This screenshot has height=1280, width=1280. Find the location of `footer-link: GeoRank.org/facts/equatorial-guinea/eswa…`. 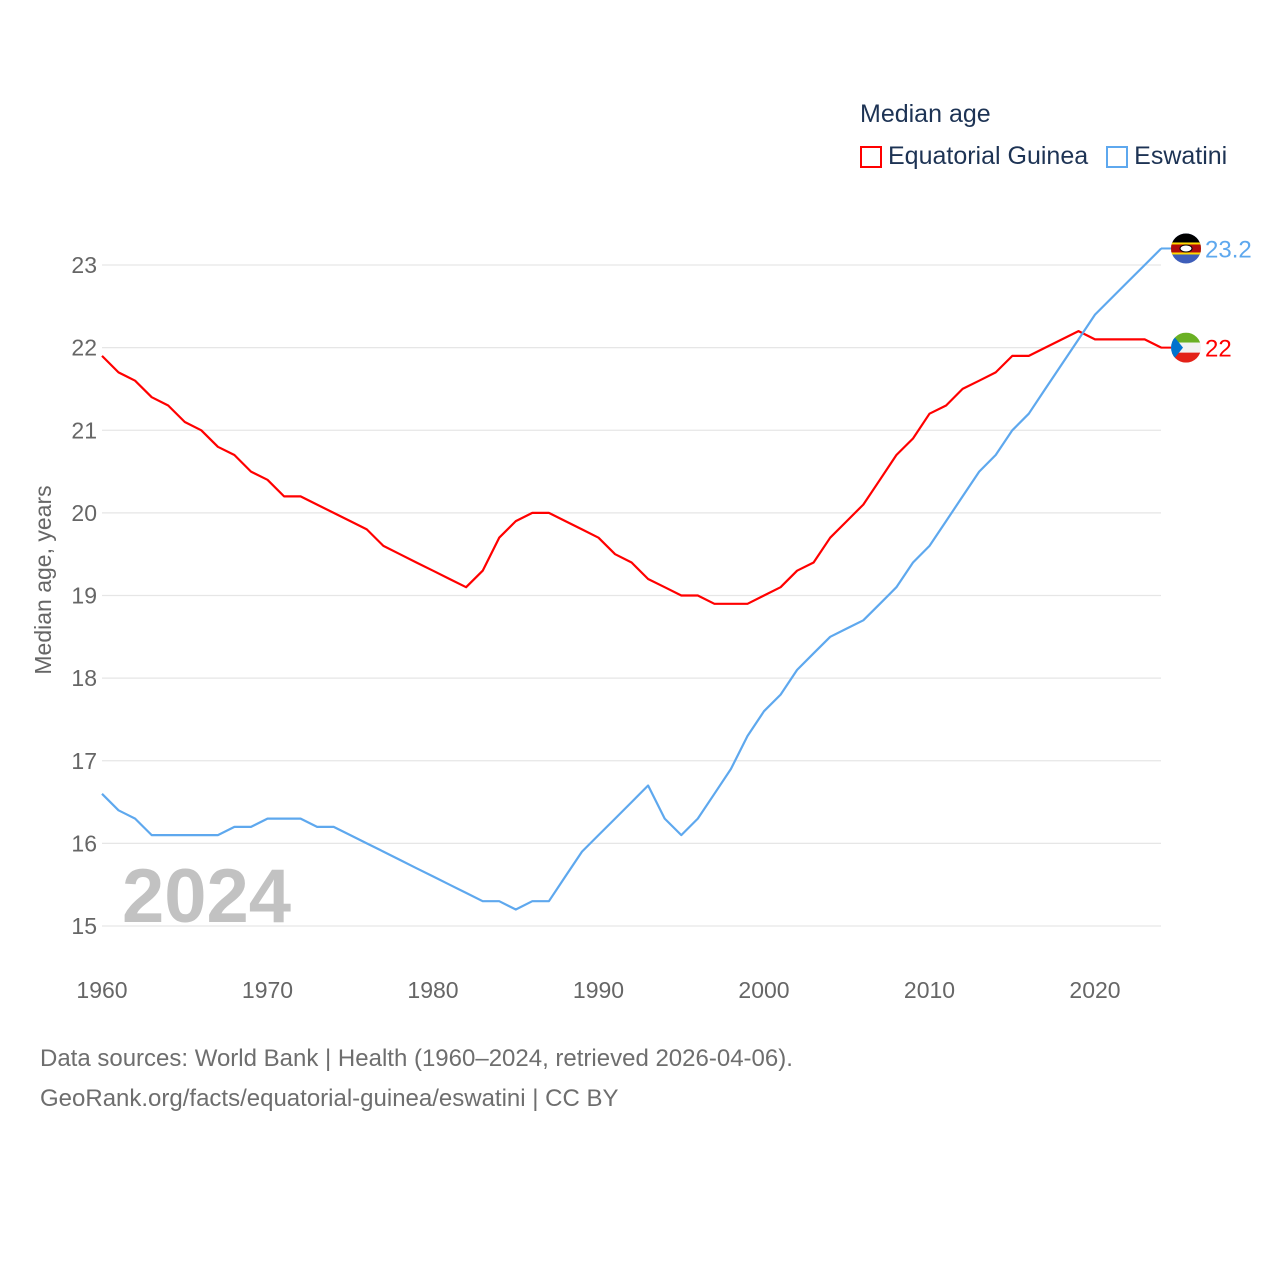

footer-link: GeoRank.org/facts/equatorial-guinea/eswa… is located at coordinates (329, 1098).